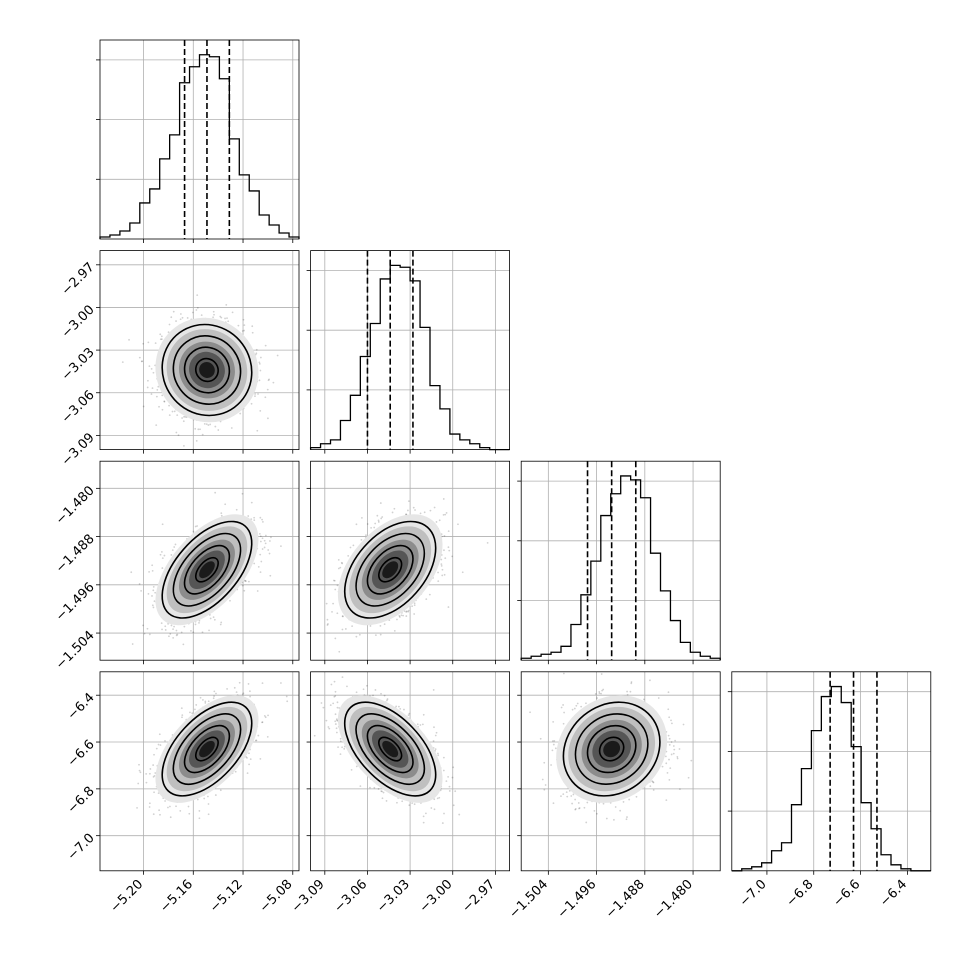 This screenshot has width=970, height=970. Describe the element at coordinates (75, 602) in the screenshot. I see `y-tick-label: −1.496` at that location.